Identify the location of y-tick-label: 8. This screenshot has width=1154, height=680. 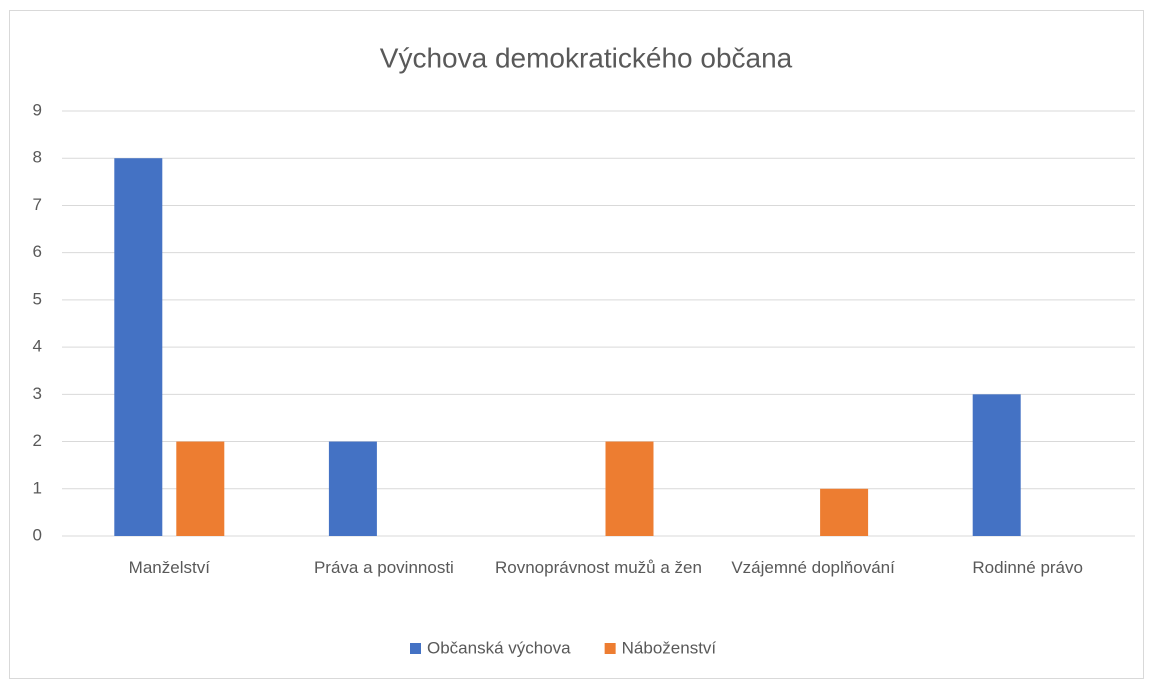
(37, 157).